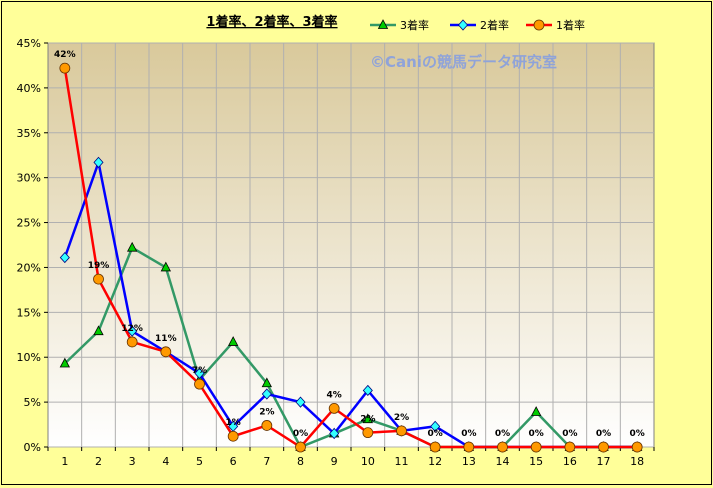  What do you see at coordinates (29, 267) in the screenshot?
I see `y-tick-label: 20%` at bounding box center [29, 267].